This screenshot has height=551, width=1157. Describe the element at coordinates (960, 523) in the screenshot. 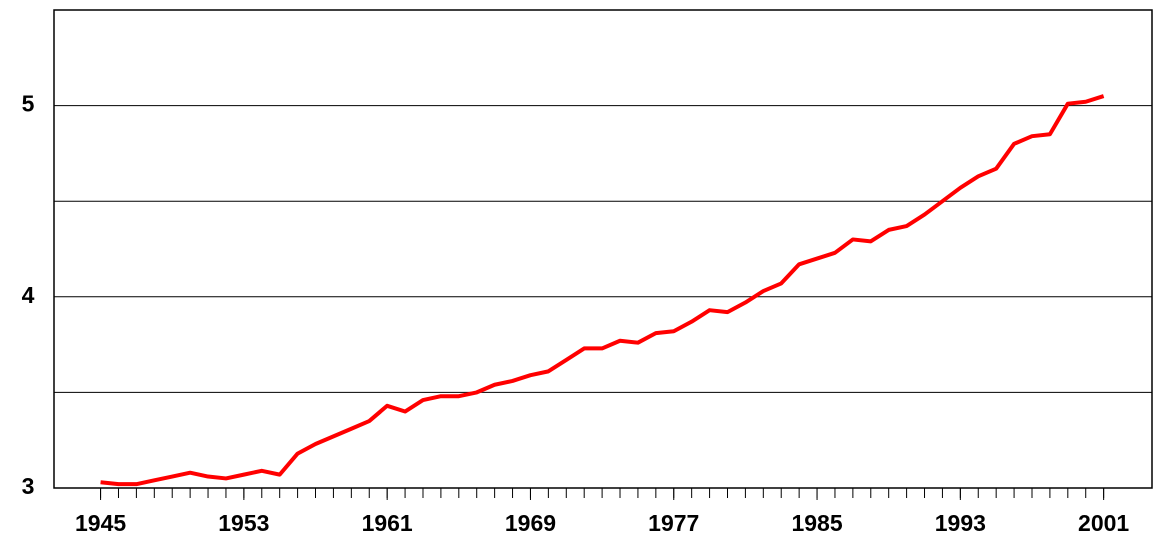

I see `x-tick-label: 1993` at that location.